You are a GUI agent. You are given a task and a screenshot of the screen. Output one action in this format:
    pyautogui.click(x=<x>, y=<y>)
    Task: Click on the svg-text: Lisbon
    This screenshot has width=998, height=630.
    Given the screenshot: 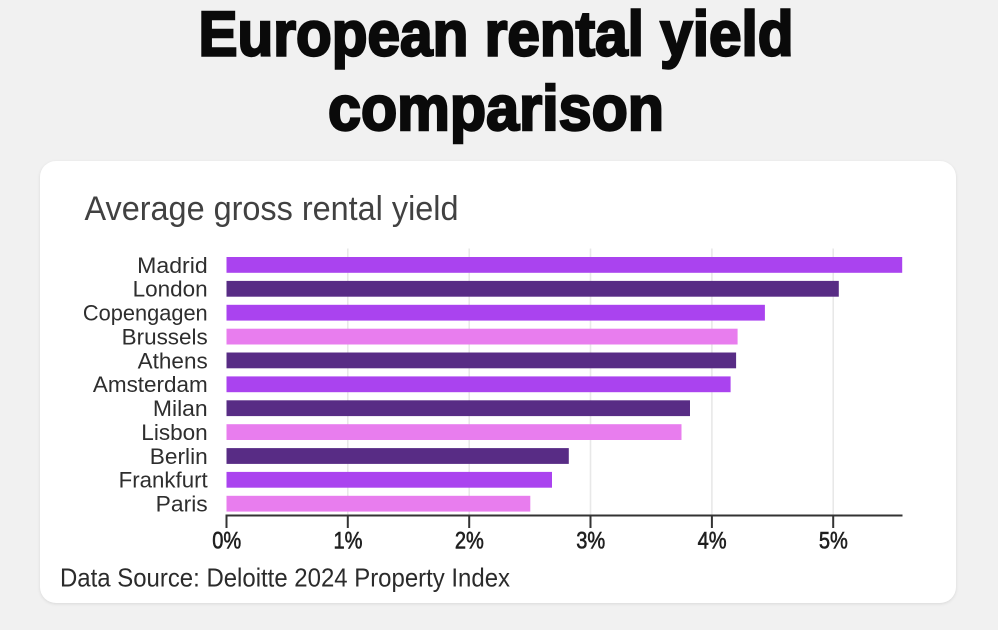 What is the action you would take?
    pyautogui.click(x=174, y=432)
    